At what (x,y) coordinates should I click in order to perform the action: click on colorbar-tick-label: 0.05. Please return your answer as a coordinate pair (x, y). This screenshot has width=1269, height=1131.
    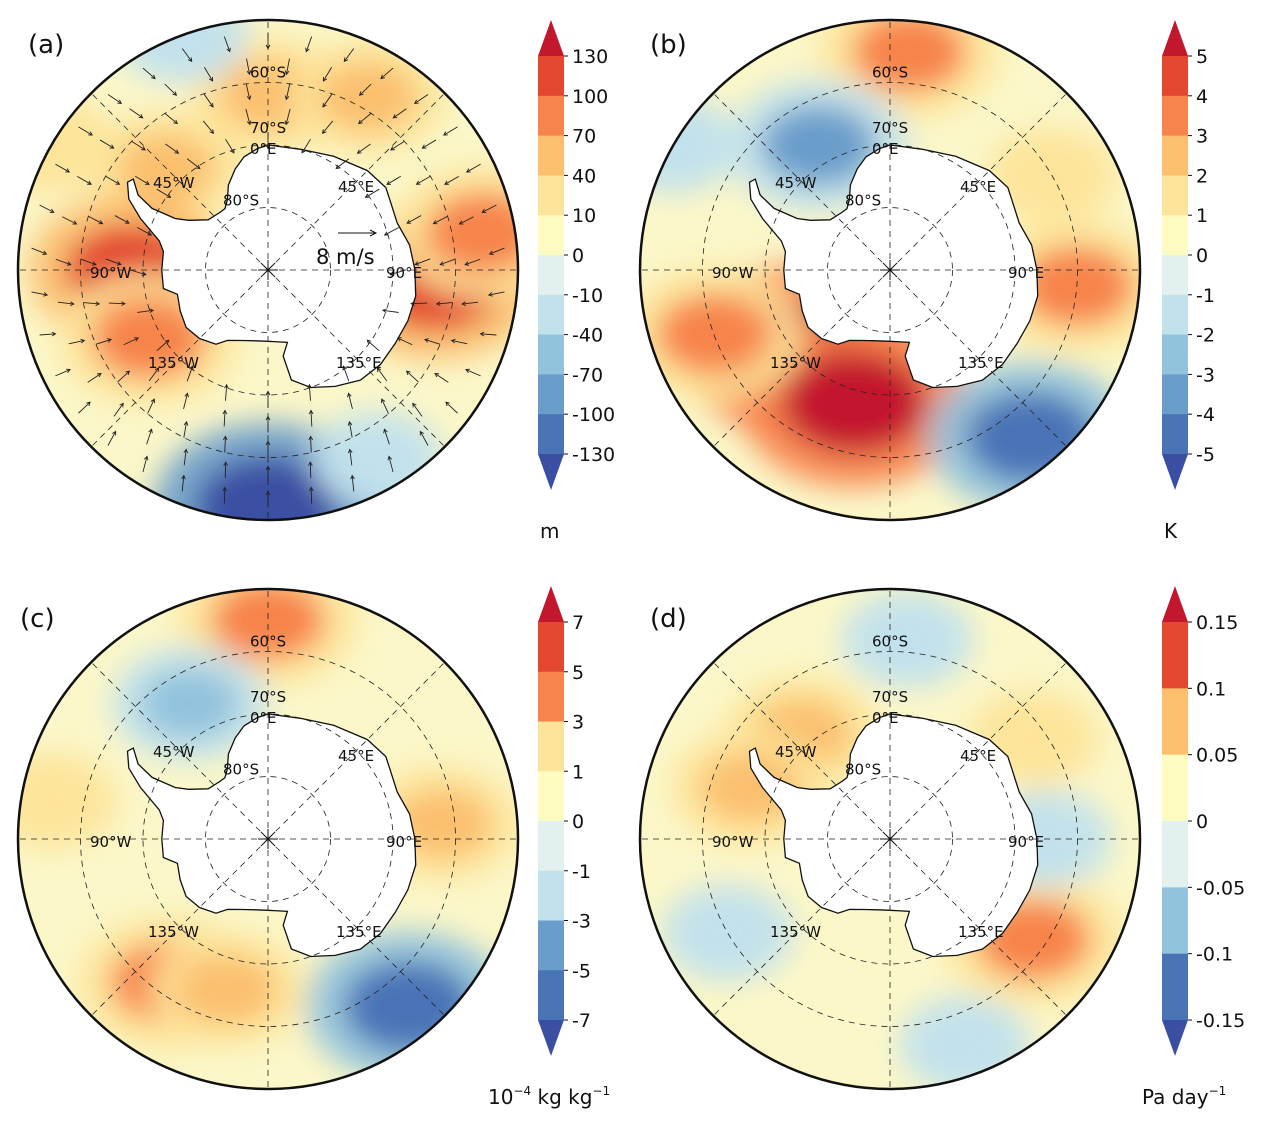
    Looking at the image, I should click on (1217, 756).